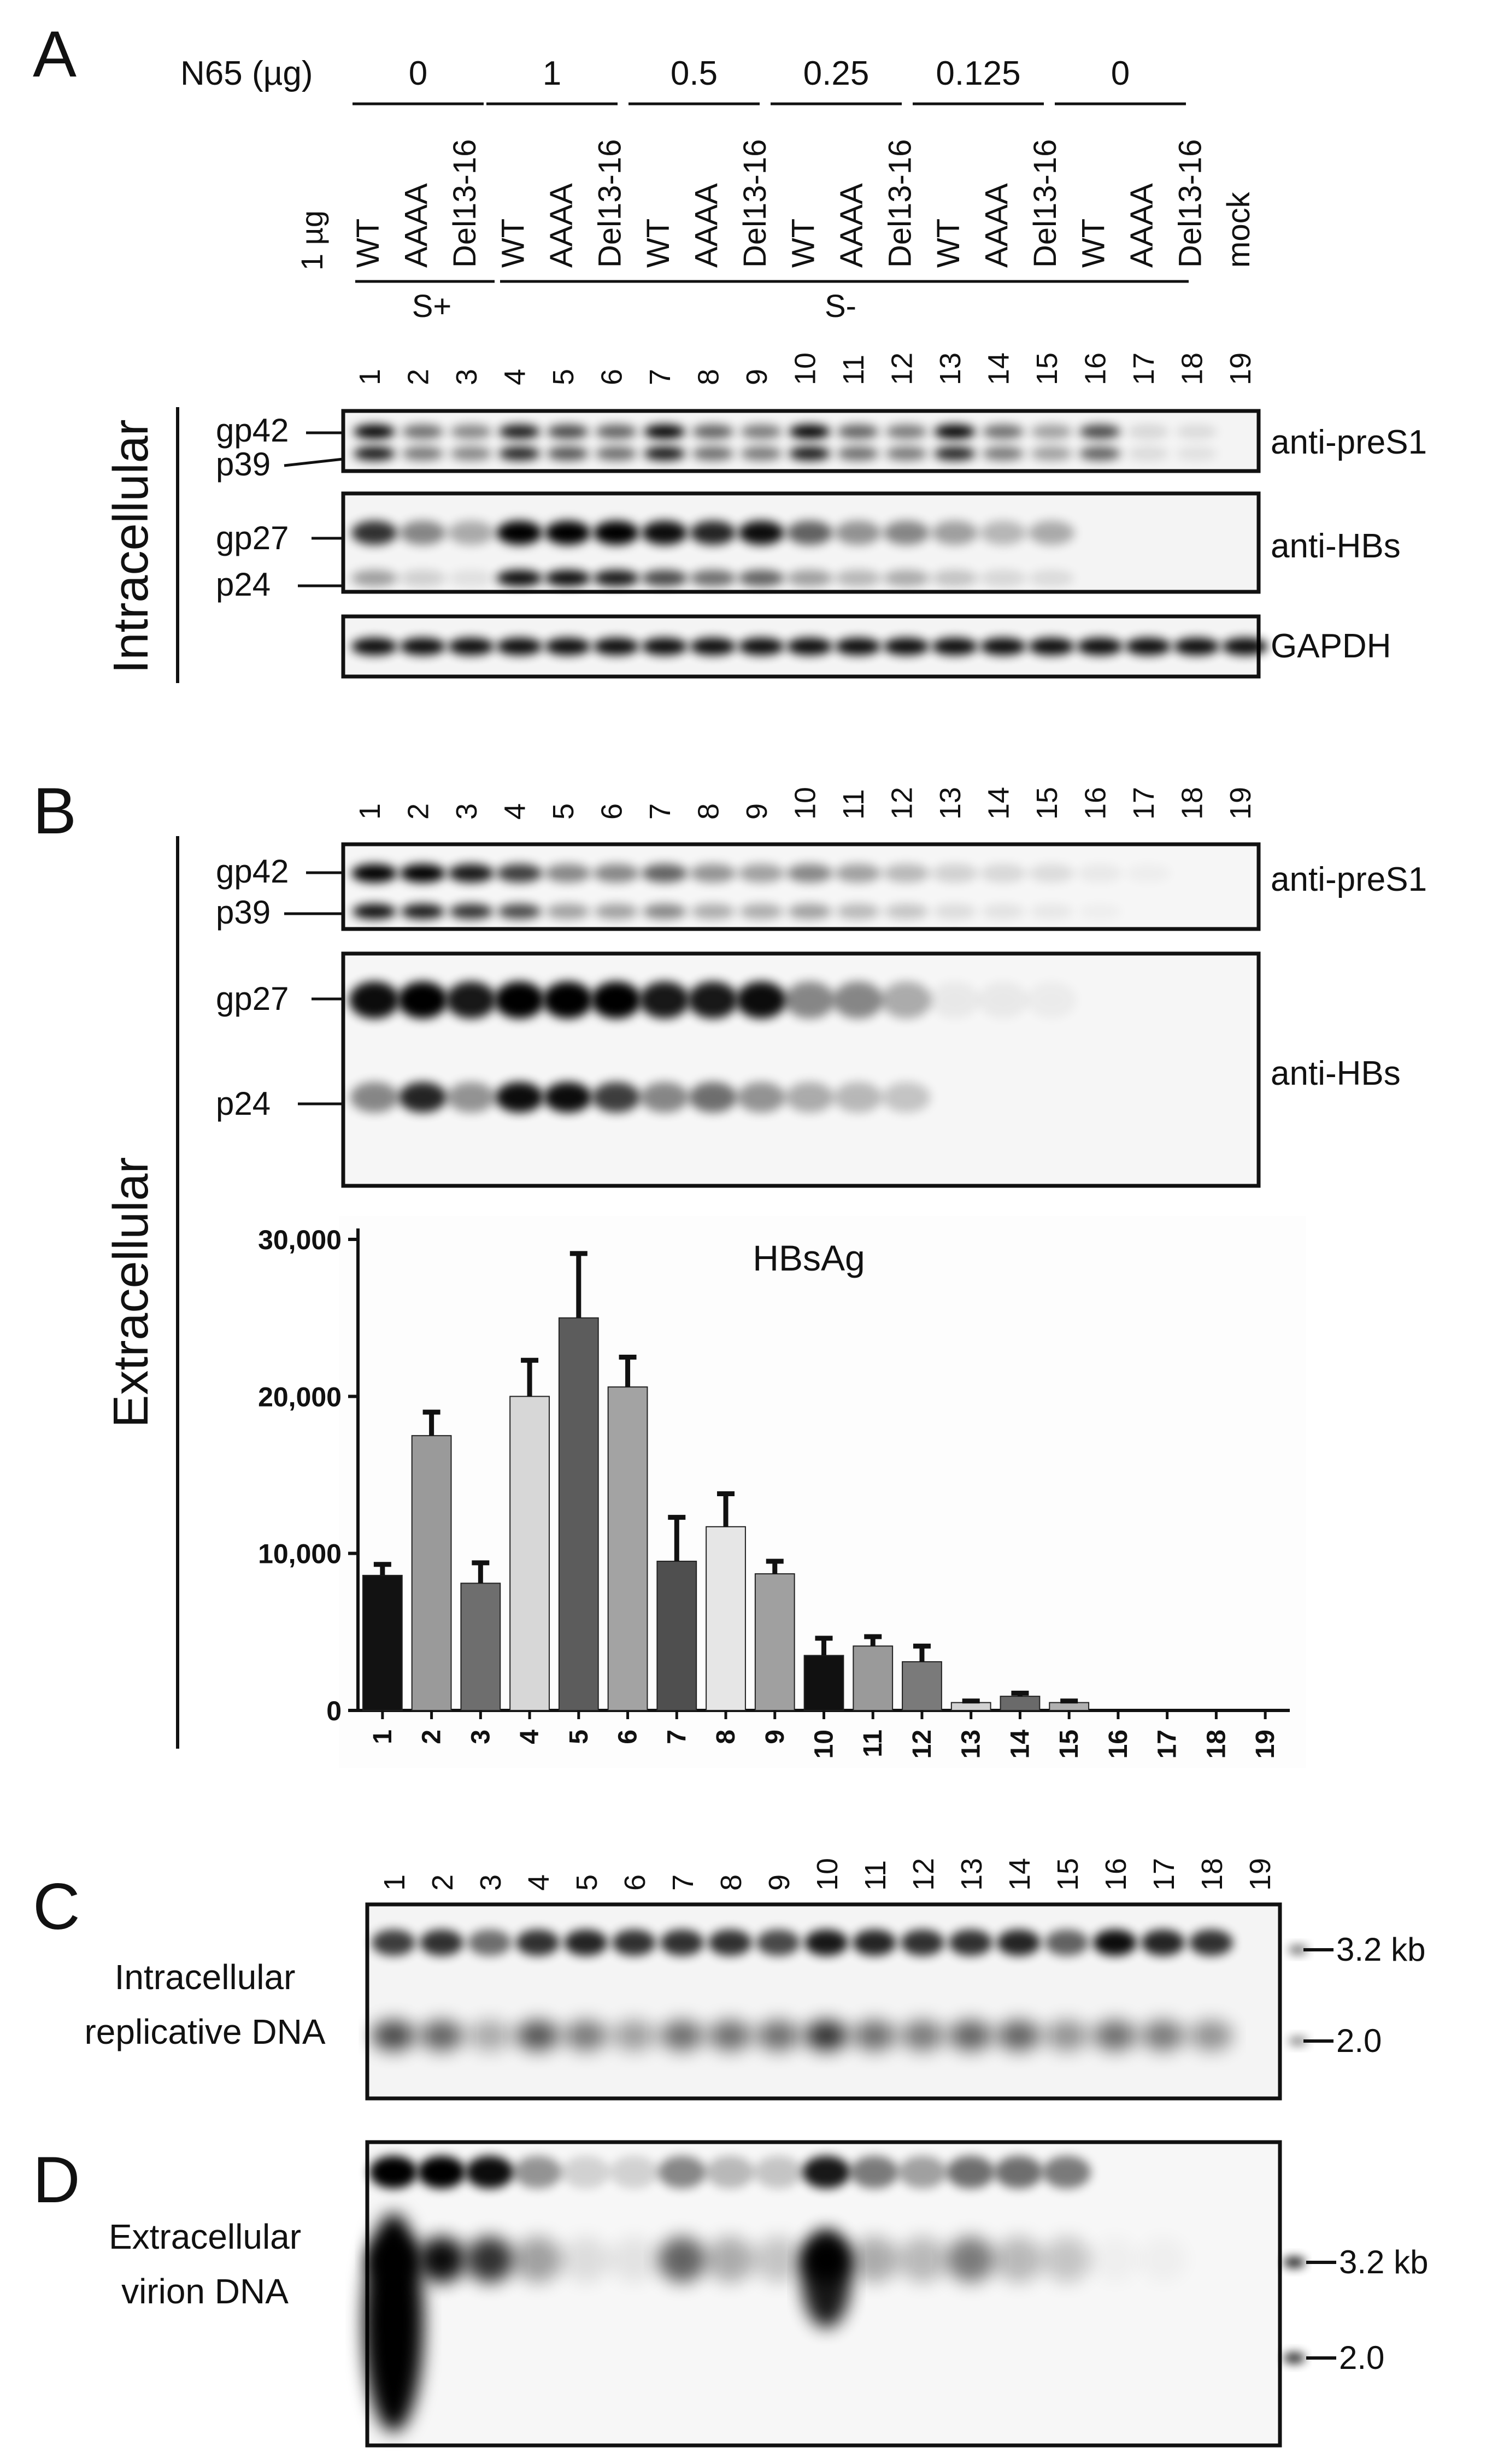 The width and height of the screenshot is (1498, 2464). Describe the element at coordinates (252, 998) in the screenshot. I see `band-label-gp27-b: gp27` at that location.